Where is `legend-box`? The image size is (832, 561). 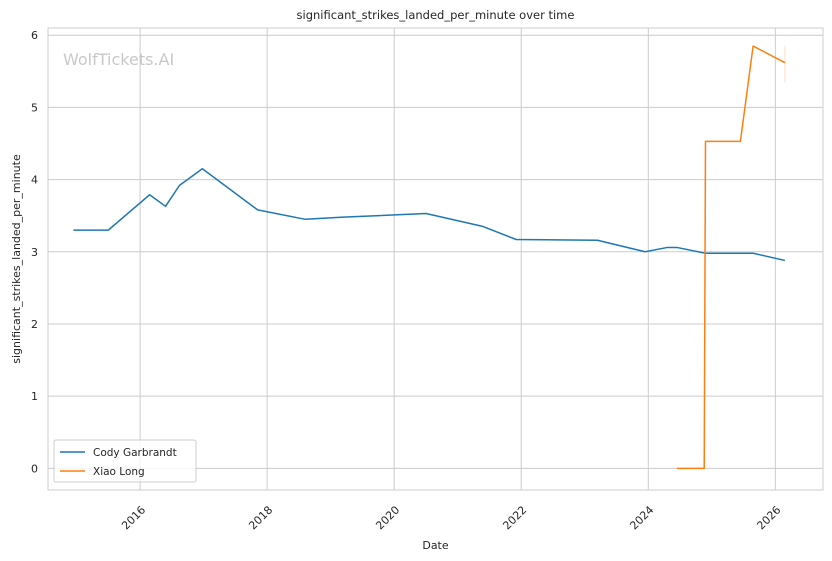
legend-box is located at coordinates (125, 461).